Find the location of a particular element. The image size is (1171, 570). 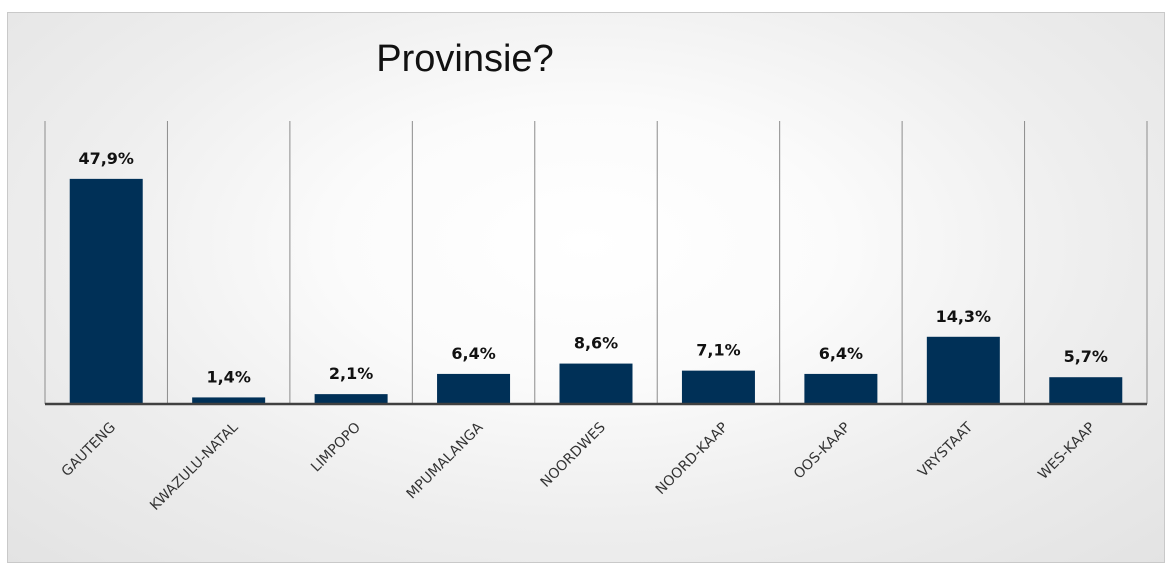

bar-oos-kaap is located at coordinates (841, 388).